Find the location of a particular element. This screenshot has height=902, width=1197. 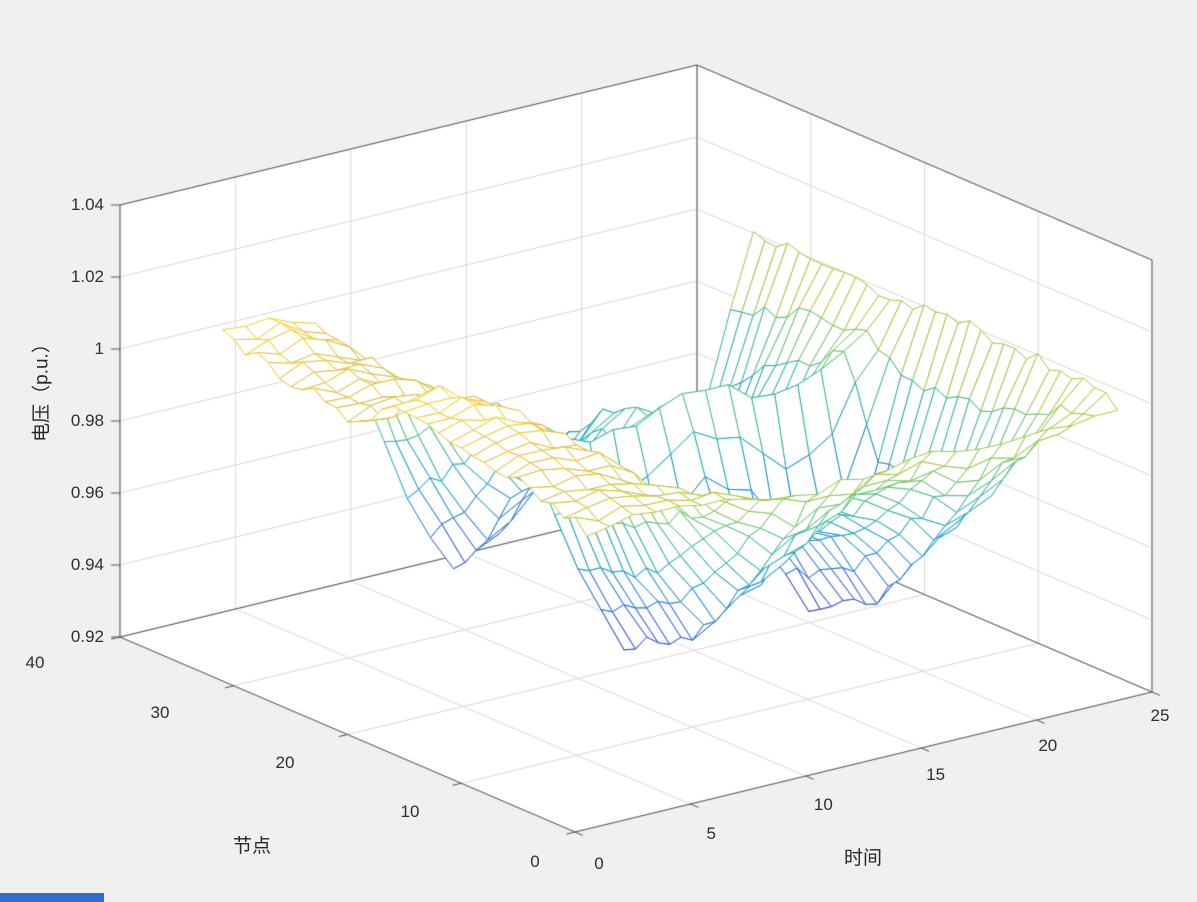

bottom-left-accent-strip is located at coordinates (52, 897).